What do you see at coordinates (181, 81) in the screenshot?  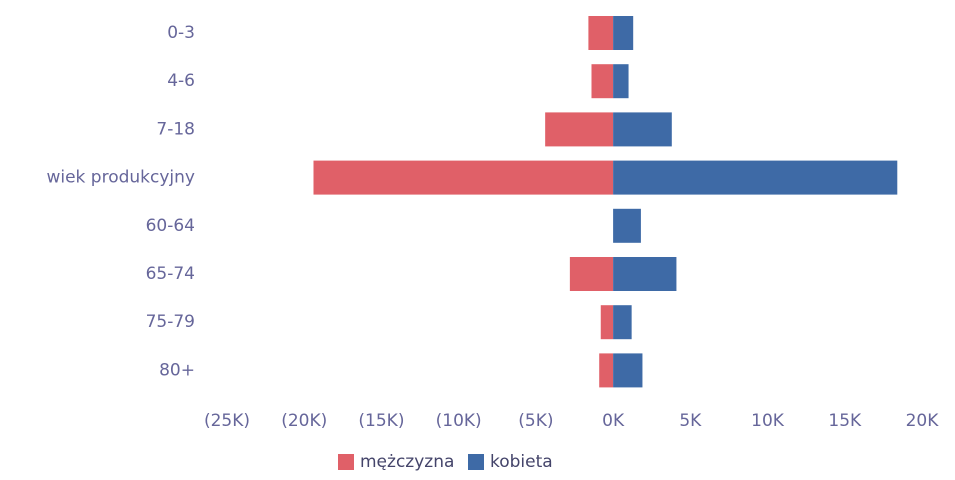 I see `category-label-1: 4-6` at bounding box center [181, 81].